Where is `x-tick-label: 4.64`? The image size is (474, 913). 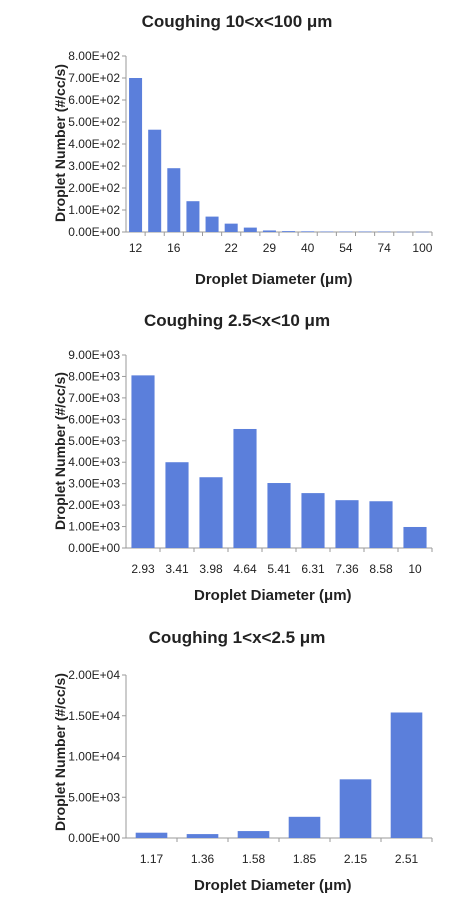
x-tick-label: 4.64 is located at coordinates (245, 569).